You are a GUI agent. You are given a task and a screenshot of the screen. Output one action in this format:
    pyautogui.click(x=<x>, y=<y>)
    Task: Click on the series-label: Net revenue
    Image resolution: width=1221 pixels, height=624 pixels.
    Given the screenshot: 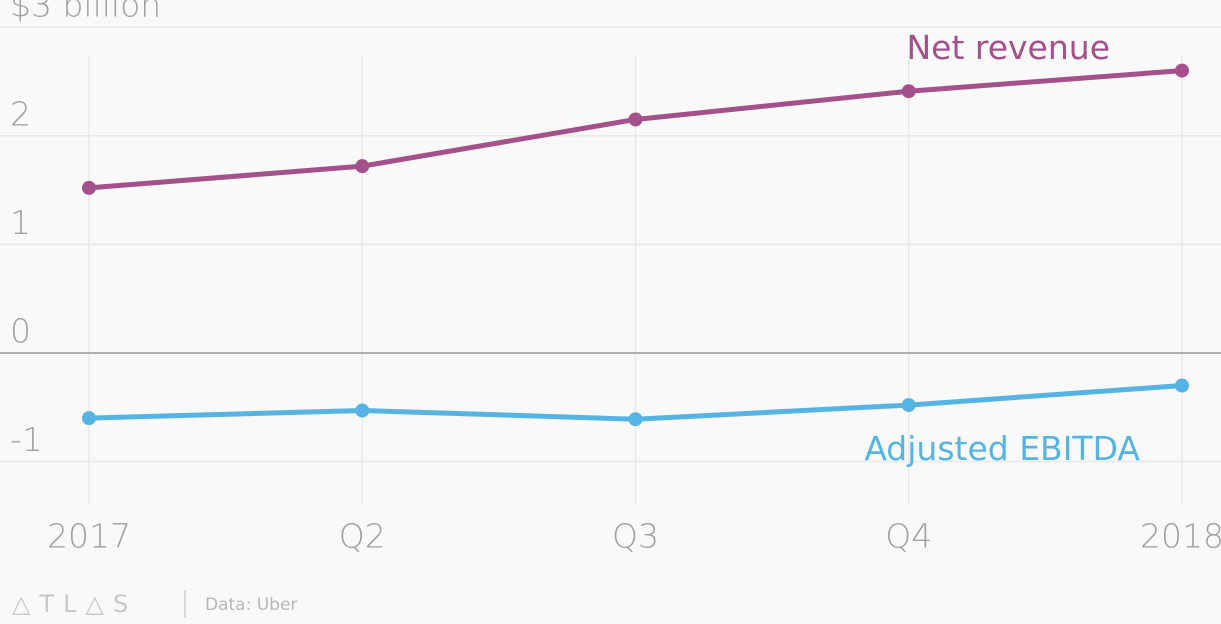 What is the action you would take?
    pyautogui.click(x=1008, y=47)
    